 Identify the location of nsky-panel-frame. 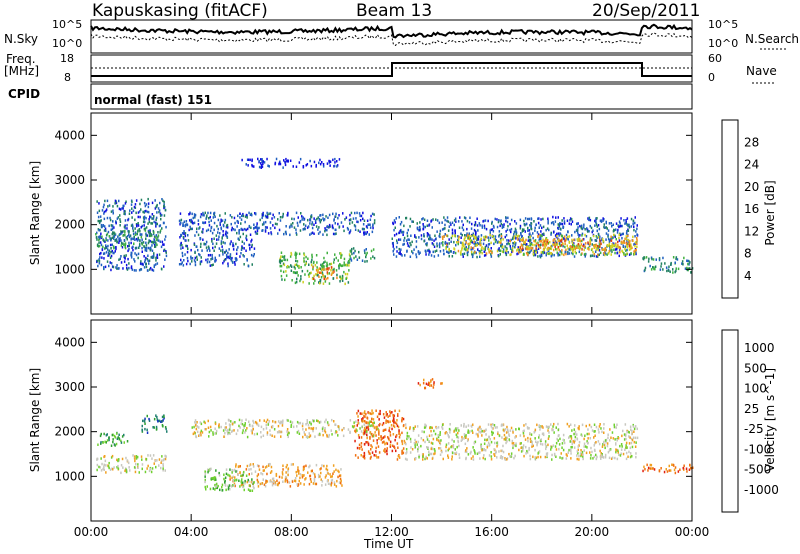
(391, 36).